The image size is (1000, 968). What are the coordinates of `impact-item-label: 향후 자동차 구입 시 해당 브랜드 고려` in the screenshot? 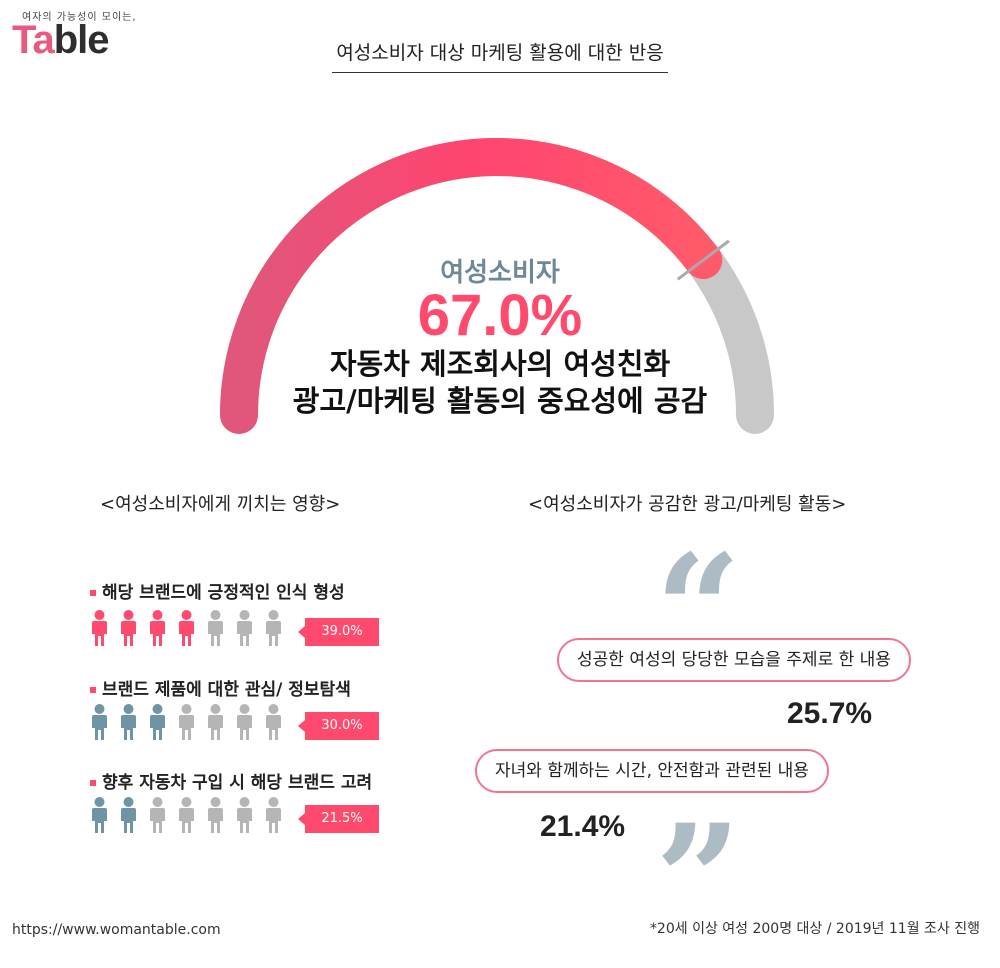 It's located at (231, 780).